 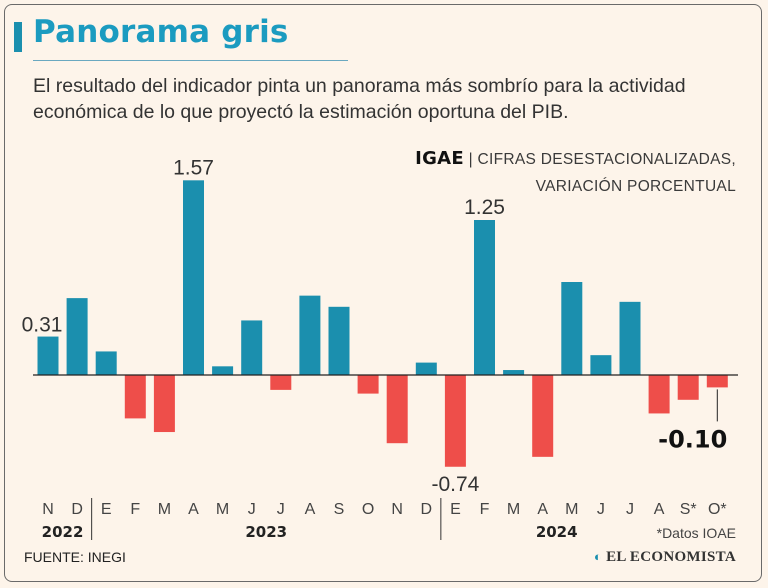 I want to click on footnote: *Datos IOAE, so click(x=696, y=533).